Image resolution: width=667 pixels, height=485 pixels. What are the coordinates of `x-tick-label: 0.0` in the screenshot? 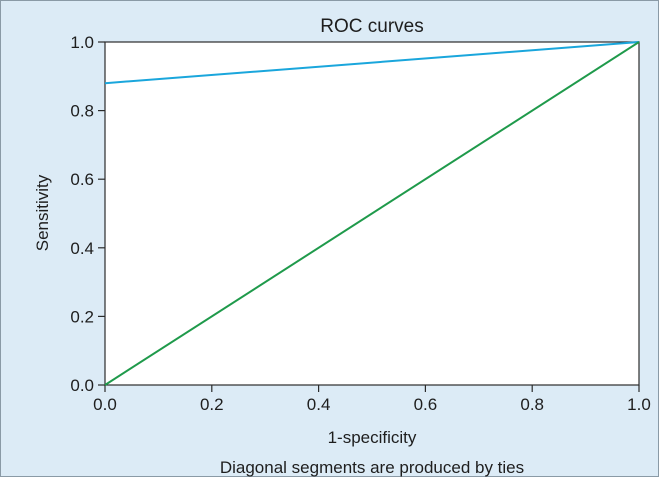 It's located at (105, 404).